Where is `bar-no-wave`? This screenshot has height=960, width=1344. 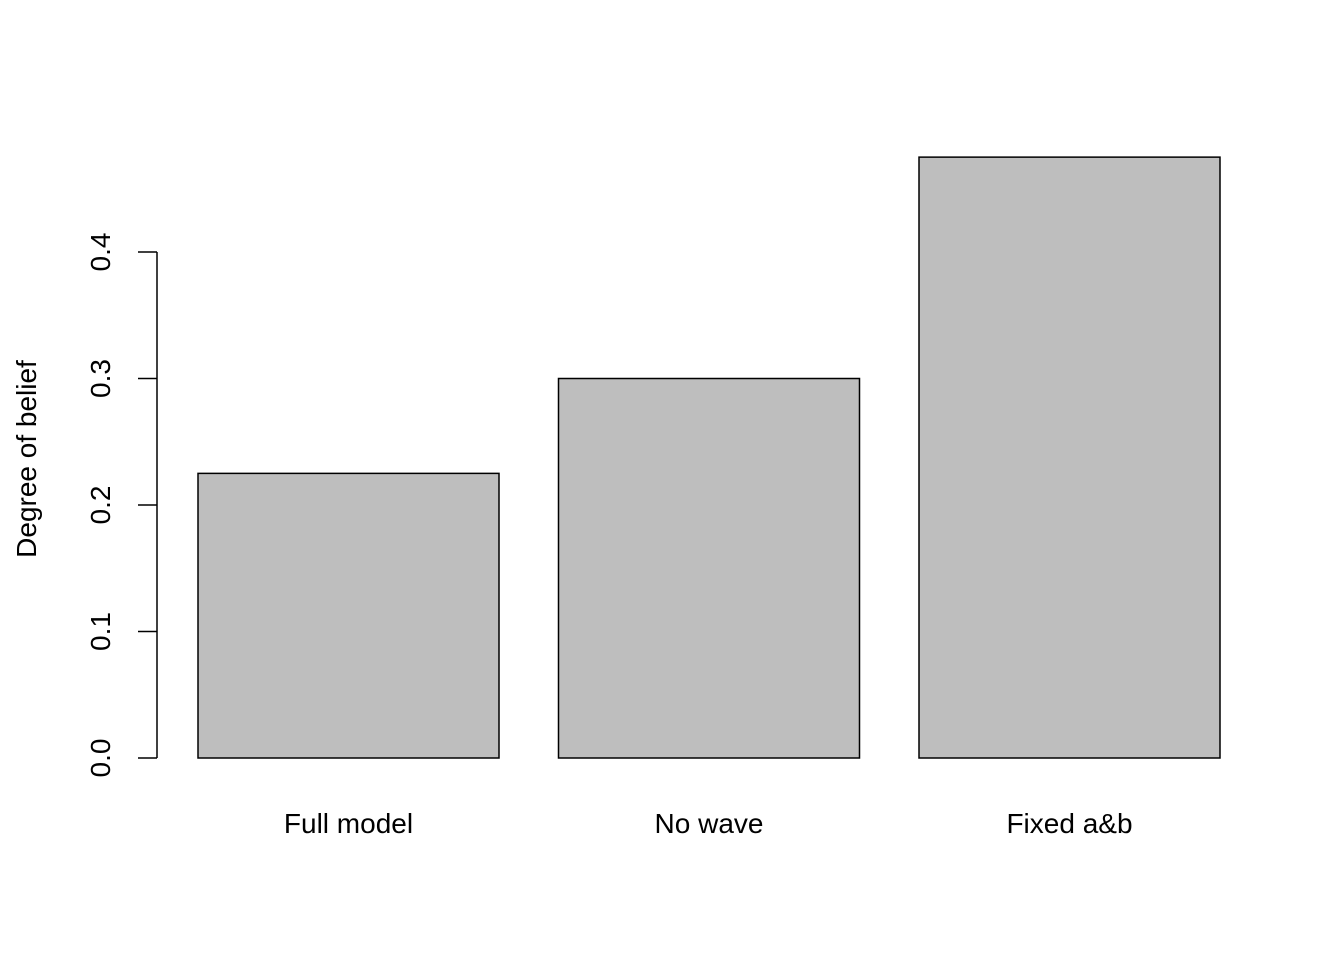
bar-no-wave is located at coordinates (709, 568).